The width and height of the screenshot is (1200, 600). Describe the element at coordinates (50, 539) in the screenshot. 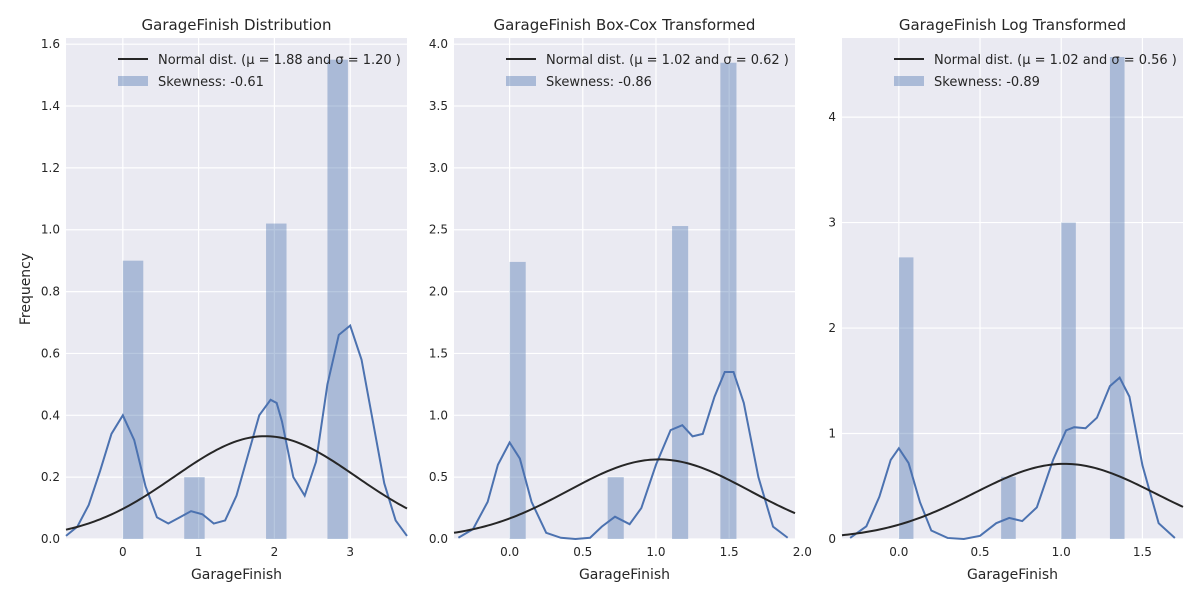

I see `y-tick-label-1-0: 0.0` at that location.